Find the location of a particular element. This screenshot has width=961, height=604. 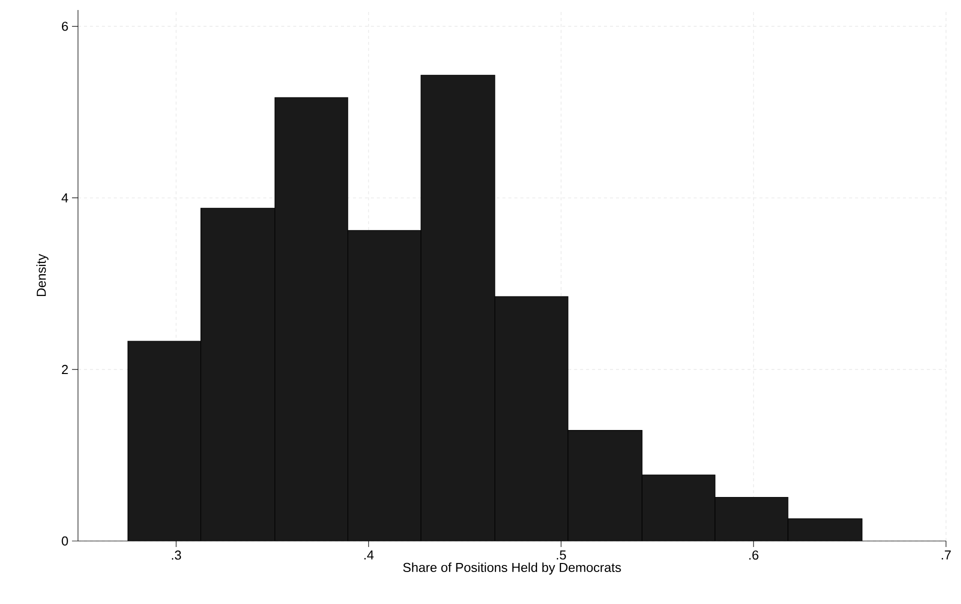

x-tick-label: .6 is located at coordinates (753, 555).